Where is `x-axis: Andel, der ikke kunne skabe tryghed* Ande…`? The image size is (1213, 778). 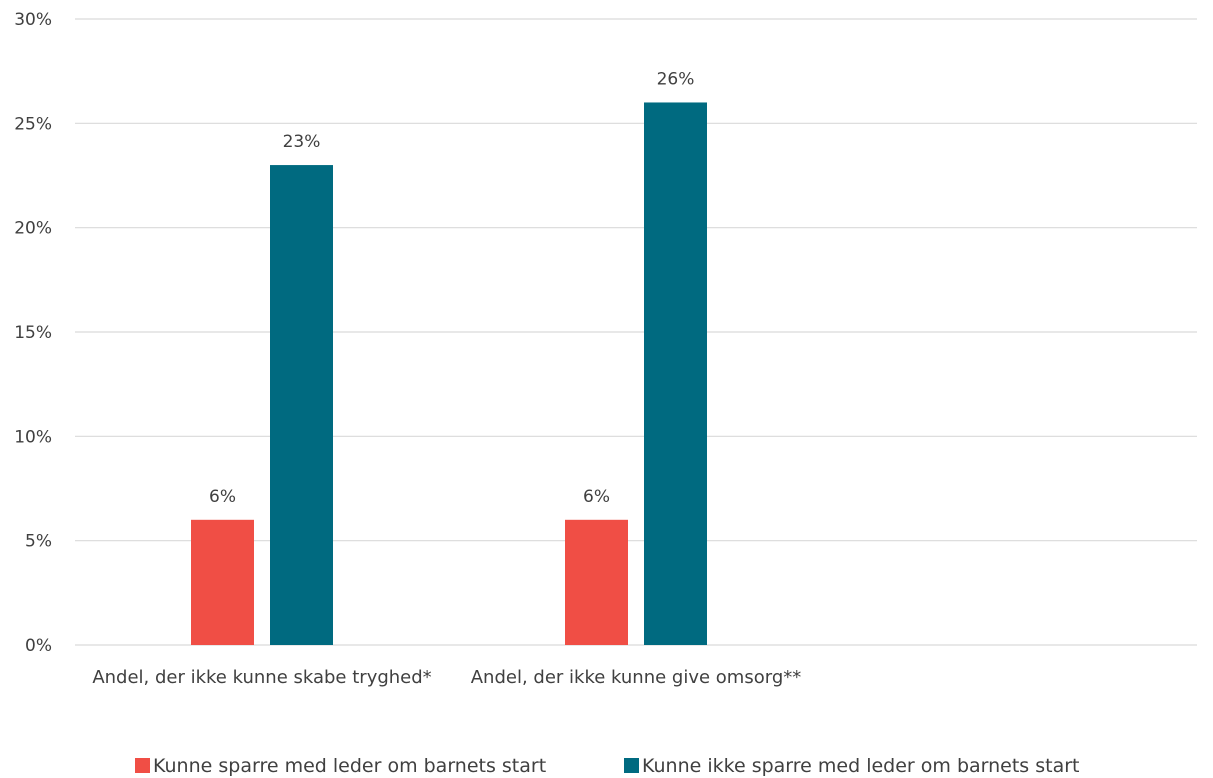
x-axis: Andel, der ikke kunne skabe tryghed* Ande… is located at coordinates (446, 677).